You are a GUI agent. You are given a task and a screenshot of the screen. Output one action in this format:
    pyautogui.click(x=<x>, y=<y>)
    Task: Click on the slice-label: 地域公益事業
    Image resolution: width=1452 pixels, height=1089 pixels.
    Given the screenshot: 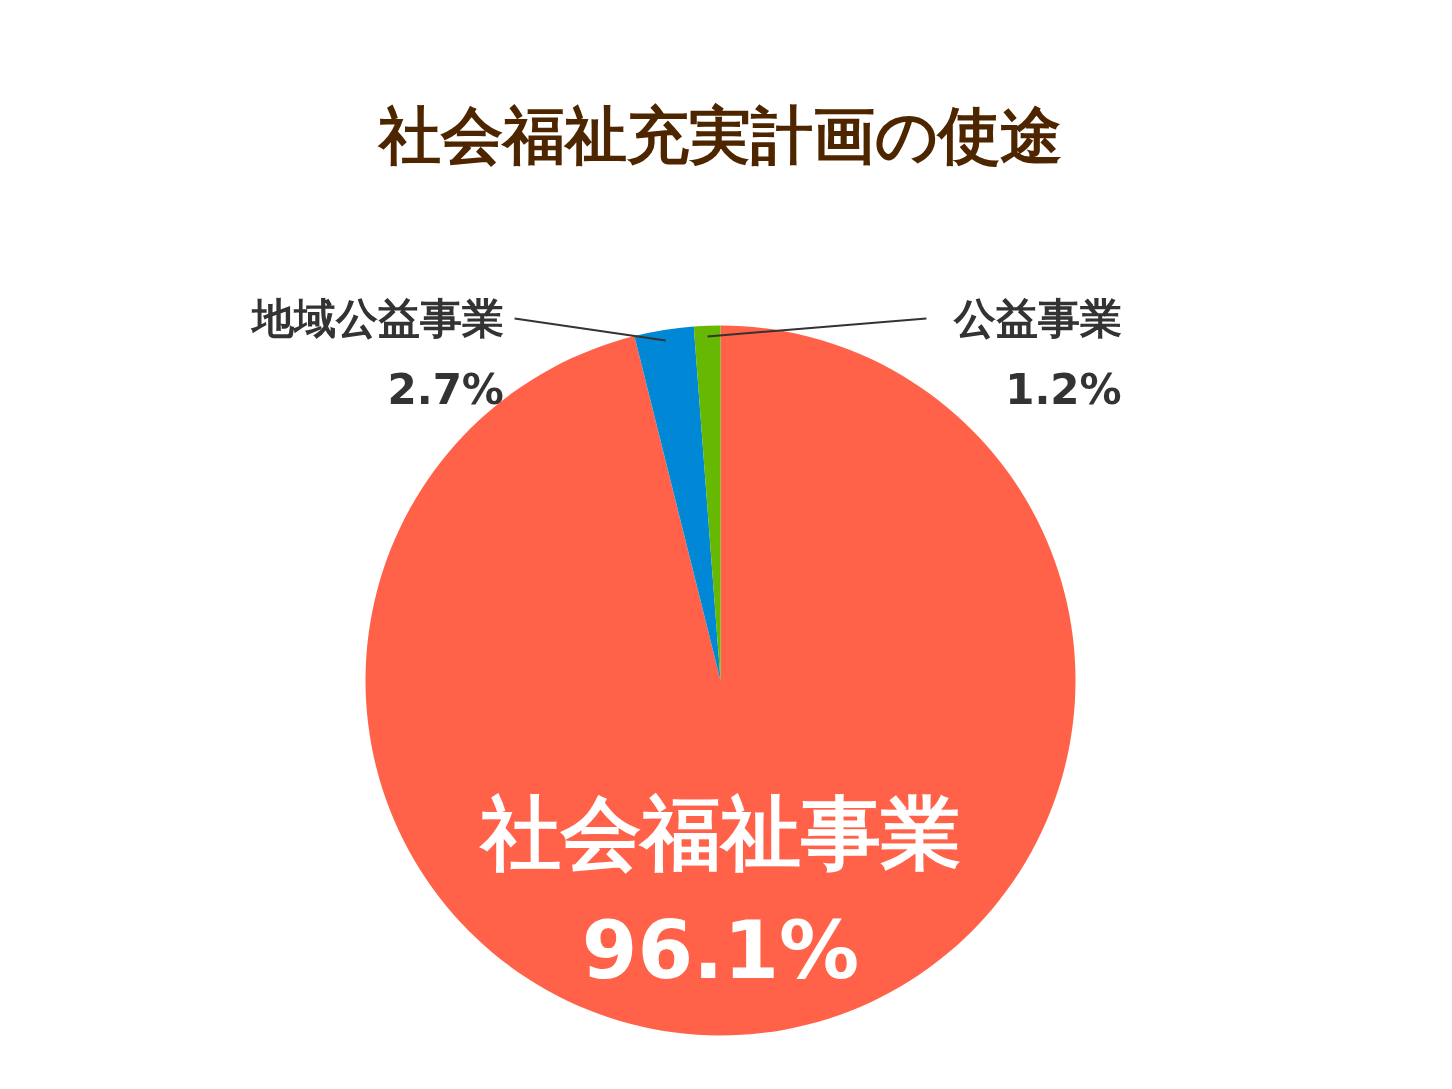 What is the action you would take?
    pyautogui.click(x=376, y=318)
    